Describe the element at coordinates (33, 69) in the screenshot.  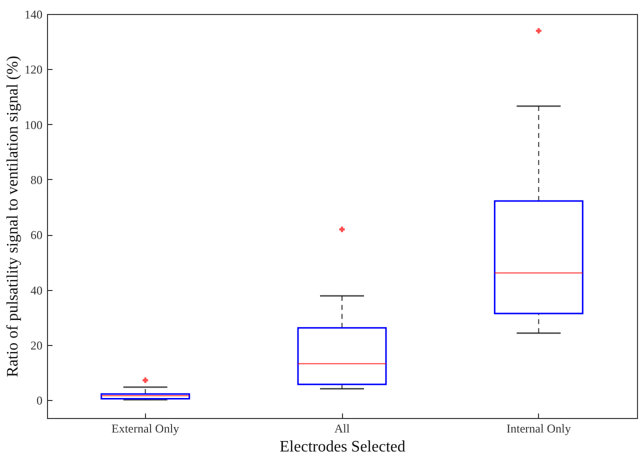
I see `y-tick-label: 120` at that location.